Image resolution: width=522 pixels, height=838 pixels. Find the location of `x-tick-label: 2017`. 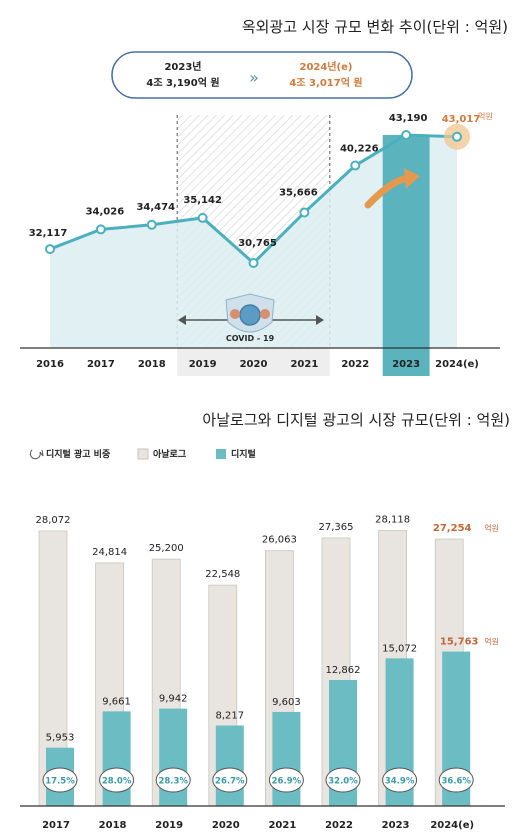

x-tick-label: 2017 is located at coordinates (101, 364).